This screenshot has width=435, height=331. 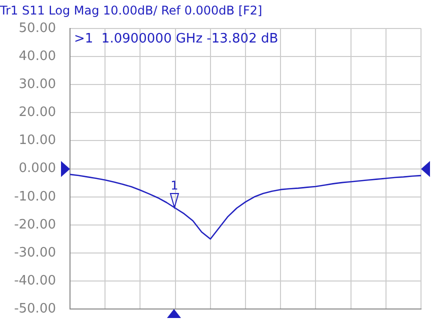 I want to click on y-tick-label: -20.00, so click(x=35, y=224).